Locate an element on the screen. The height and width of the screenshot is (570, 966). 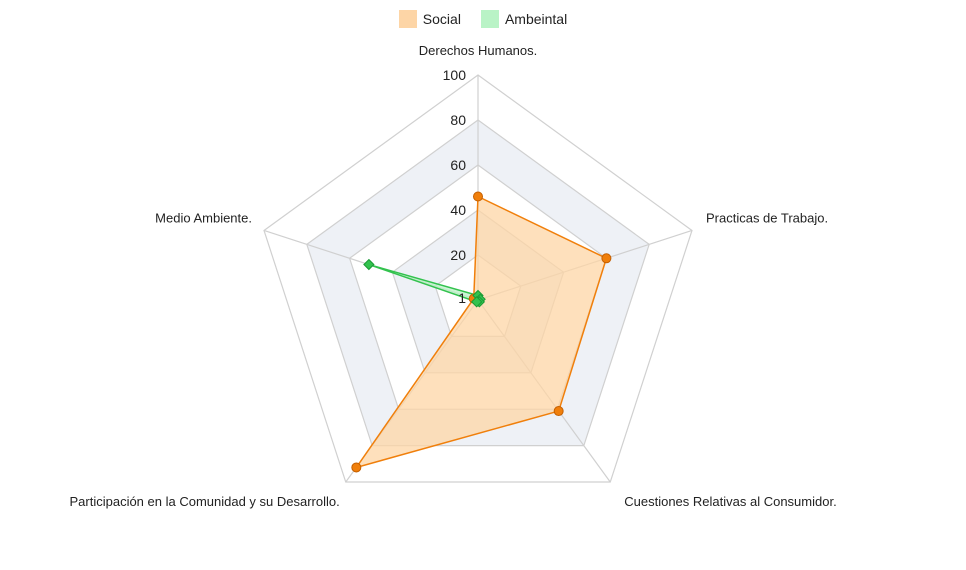
legend-swatch-social is located at coordinates (407, 19).